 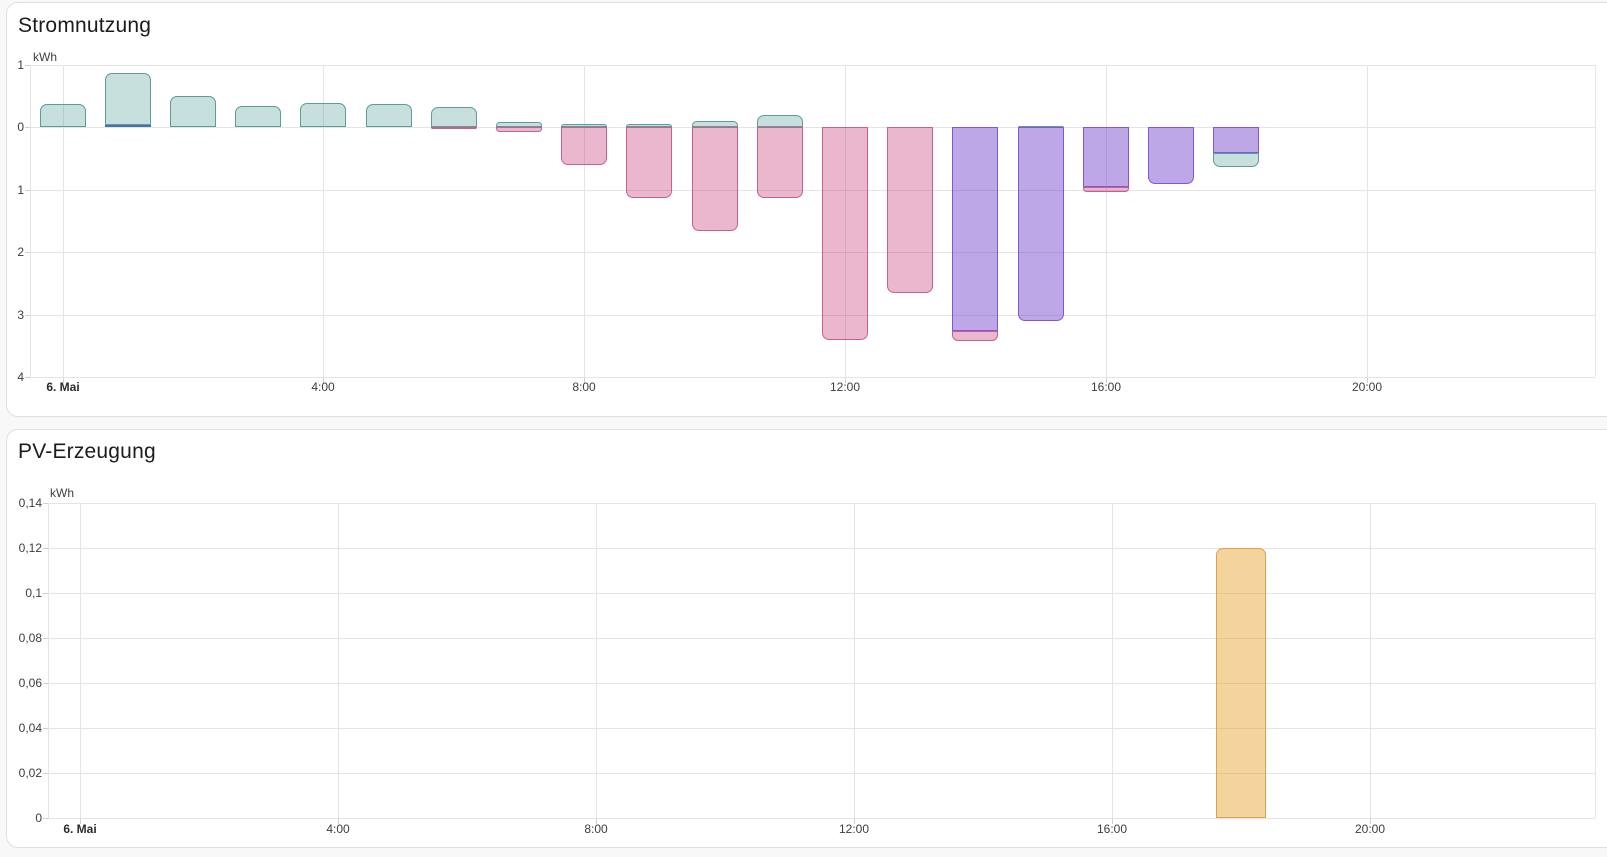 I want to click on bar-hour-8-teal-segment, so click(x=584, y=125).